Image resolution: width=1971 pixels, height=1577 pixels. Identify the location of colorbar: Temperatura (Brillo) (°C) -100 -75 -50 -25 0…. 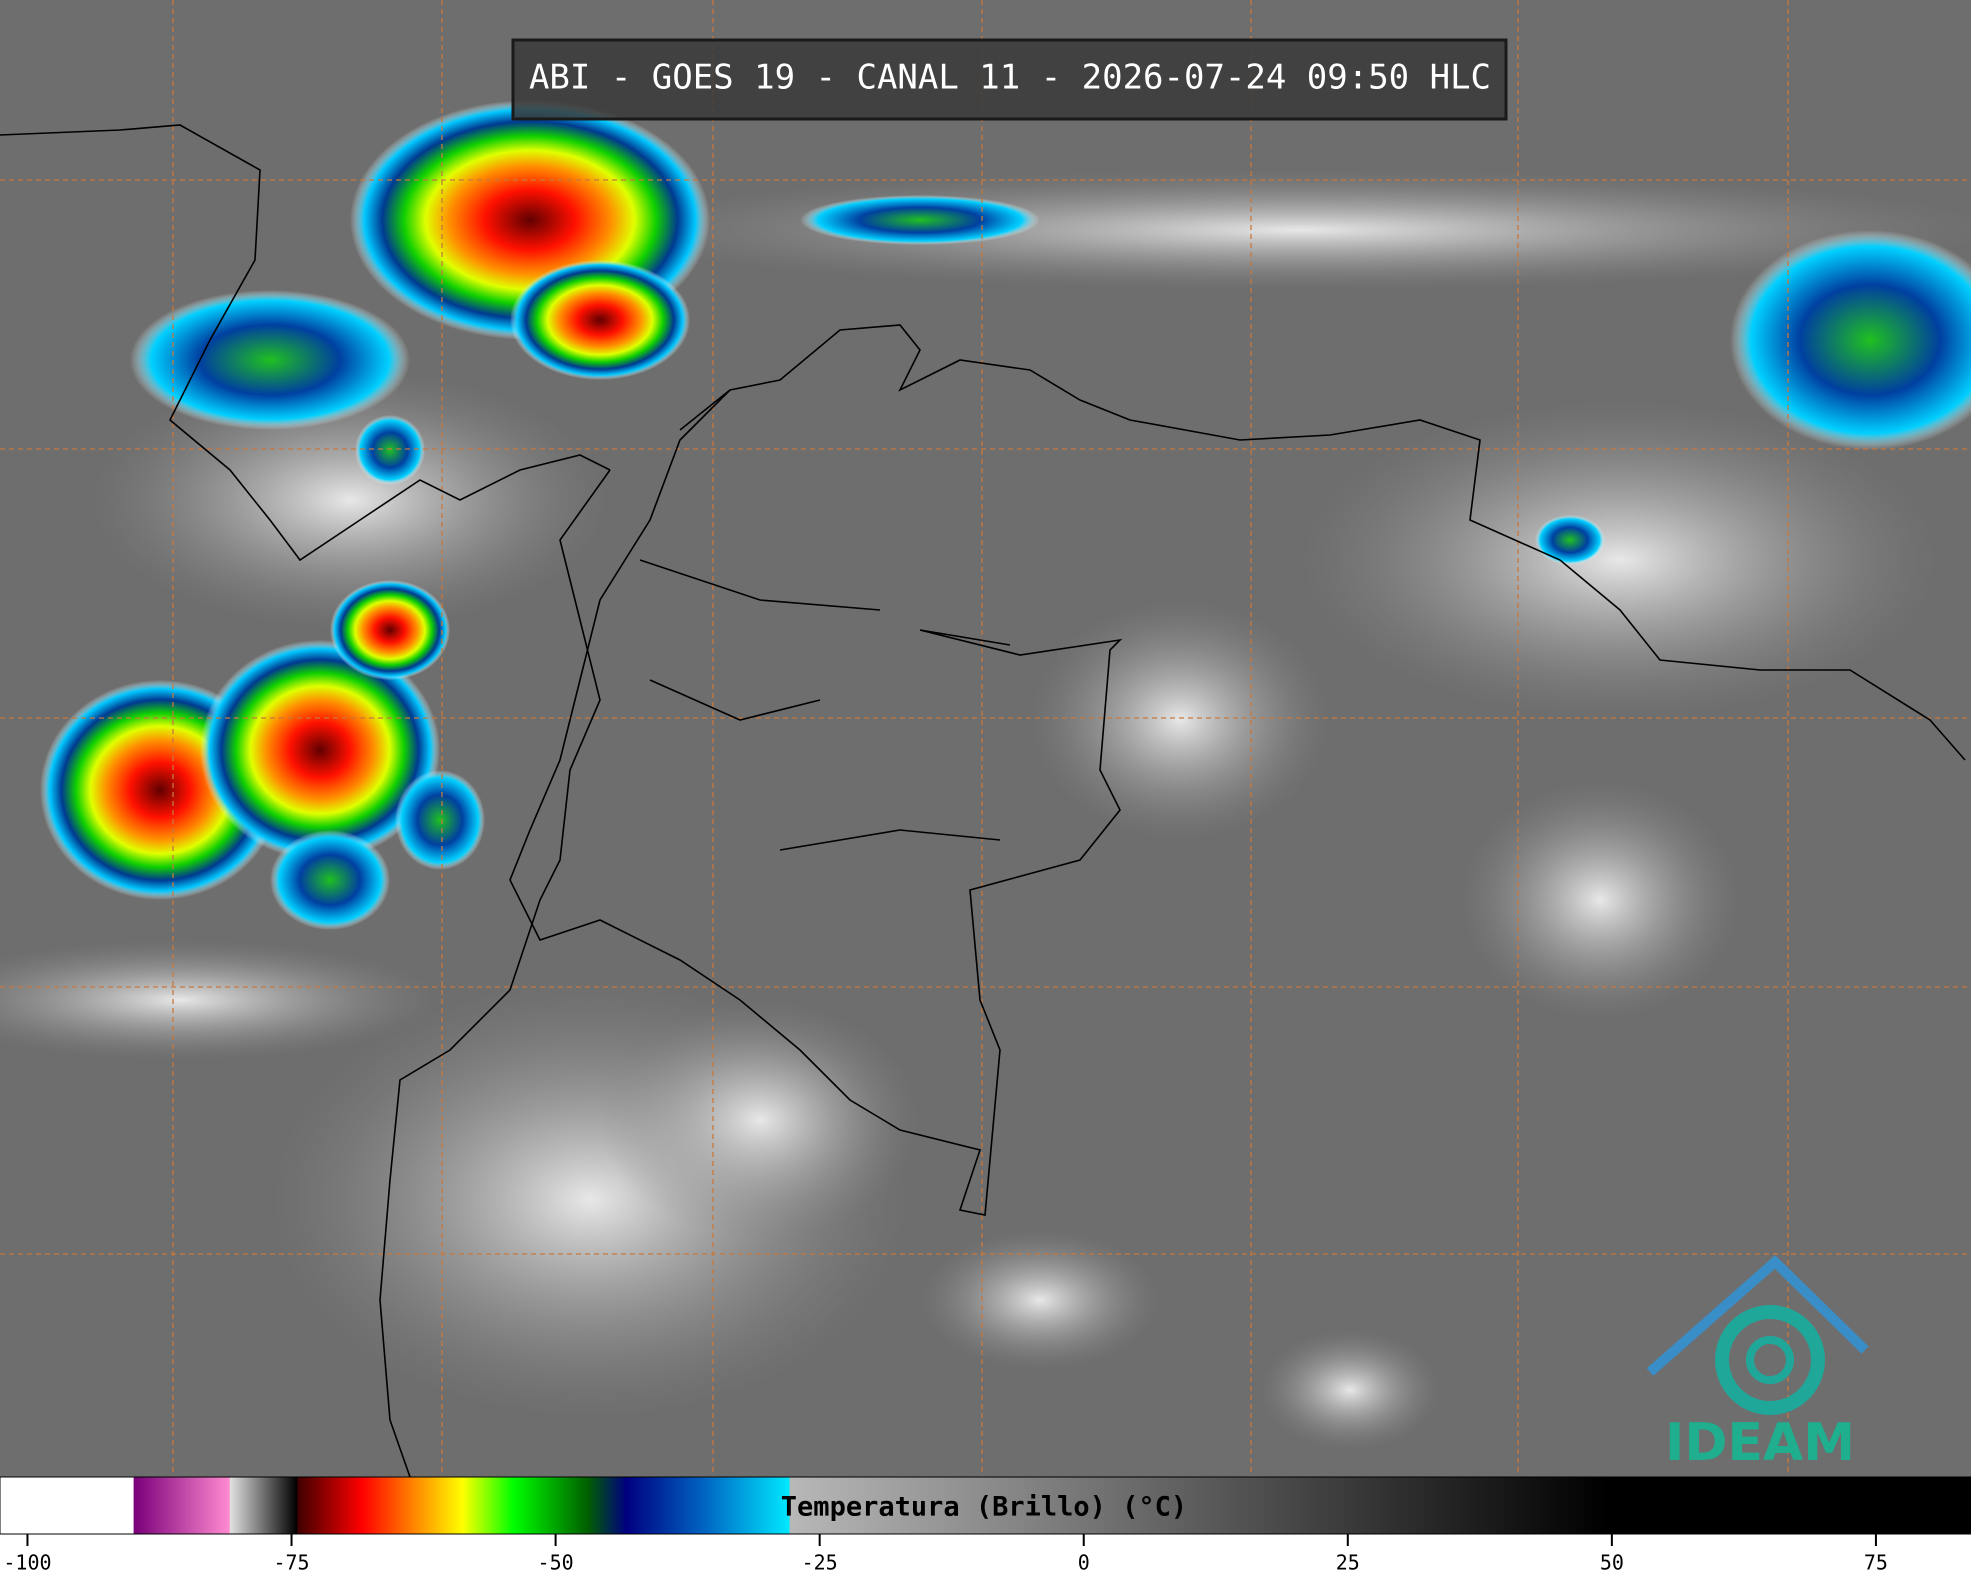
(985, 1525).